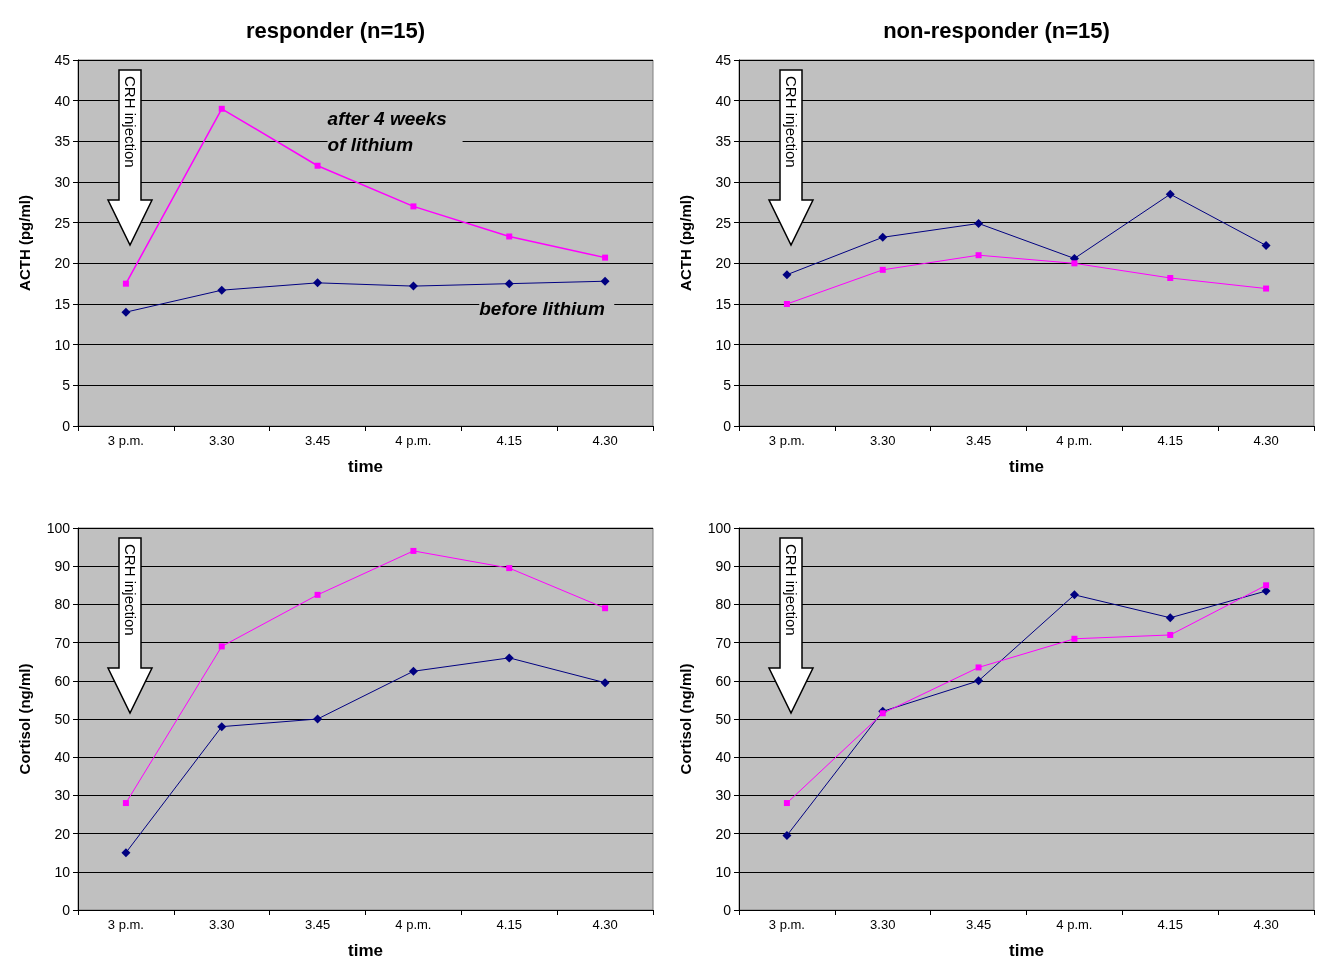 The image size is (1323, 979). Describe the element at coordinates (996, 30) in the screenshot. I see `chart-title: non-responder (n=15)` at that location.